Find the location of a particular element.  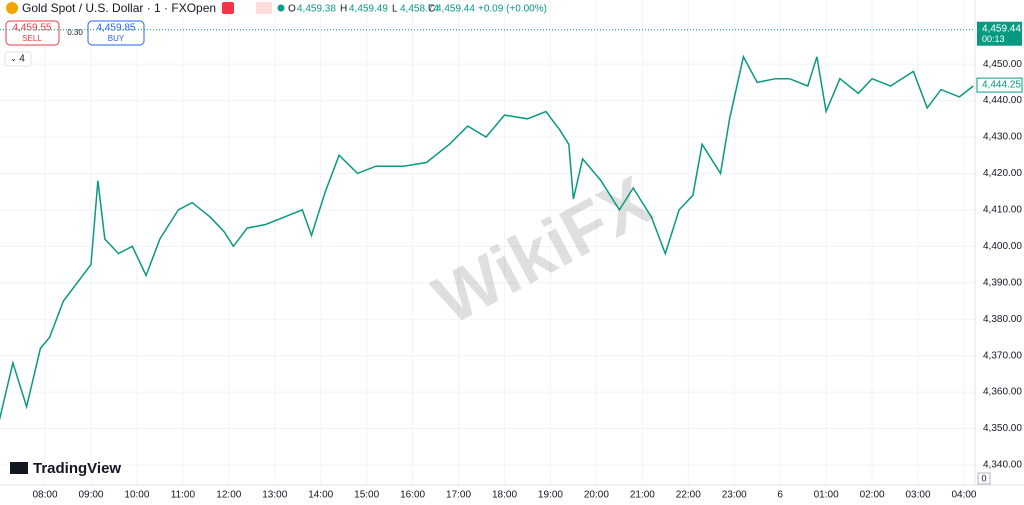

logo-mark is located at coordinates (19, 468).